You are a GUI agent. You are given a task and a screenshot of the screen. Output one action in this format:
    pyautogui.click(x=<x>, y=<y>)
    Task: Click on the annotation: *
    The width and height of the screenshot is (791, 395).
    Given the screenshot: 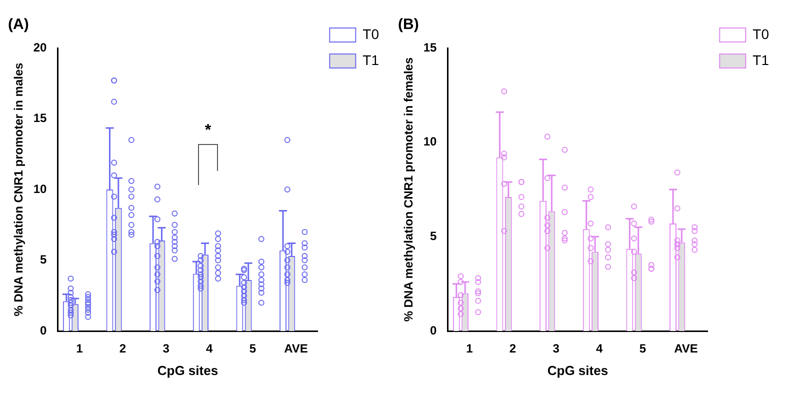 What is the action you would take?
    pyautogui.click(x=208, y=131)
    